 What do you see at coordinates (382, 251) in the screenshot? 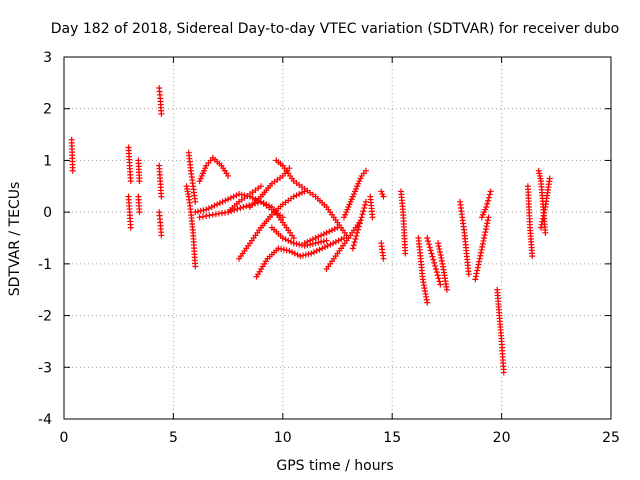
I see `series-t26` at bounding box center [382, 251].